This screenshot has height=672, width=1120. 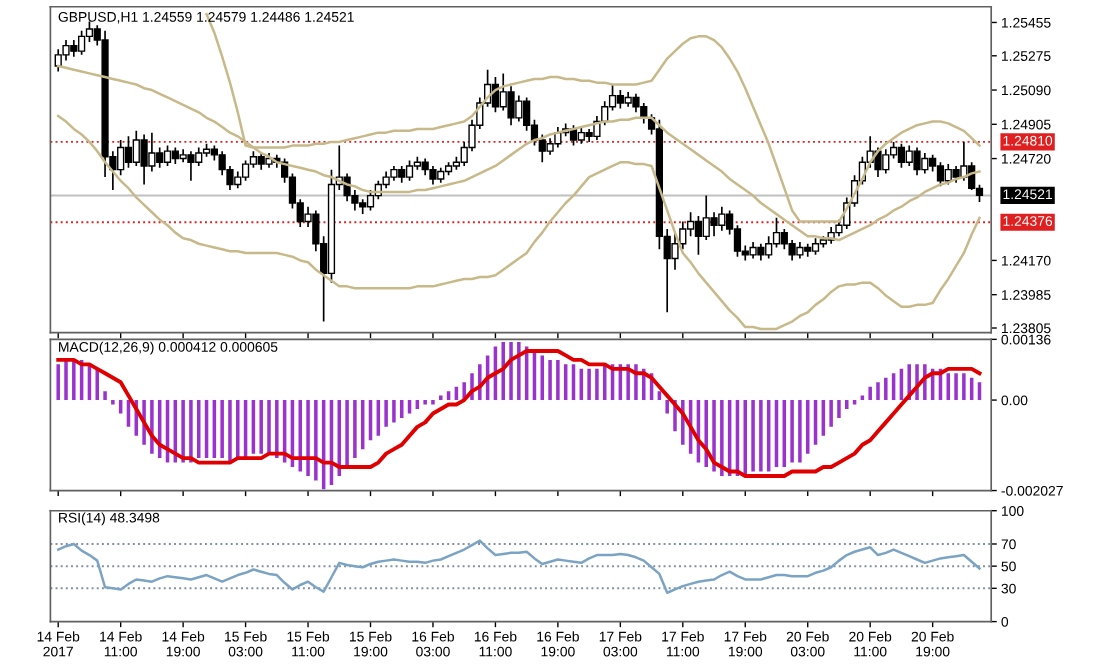 I want to click on line-series, so click(x=518, y=567).